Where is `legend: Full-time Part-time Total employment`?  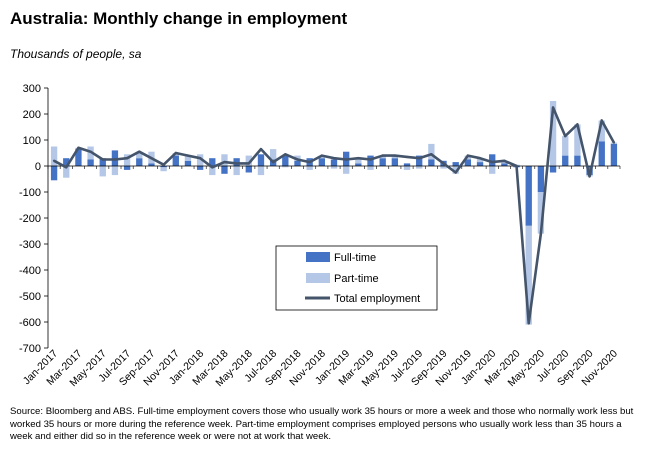
legend: Full-time Part-time Total employment is located at coordinates (356, 278).